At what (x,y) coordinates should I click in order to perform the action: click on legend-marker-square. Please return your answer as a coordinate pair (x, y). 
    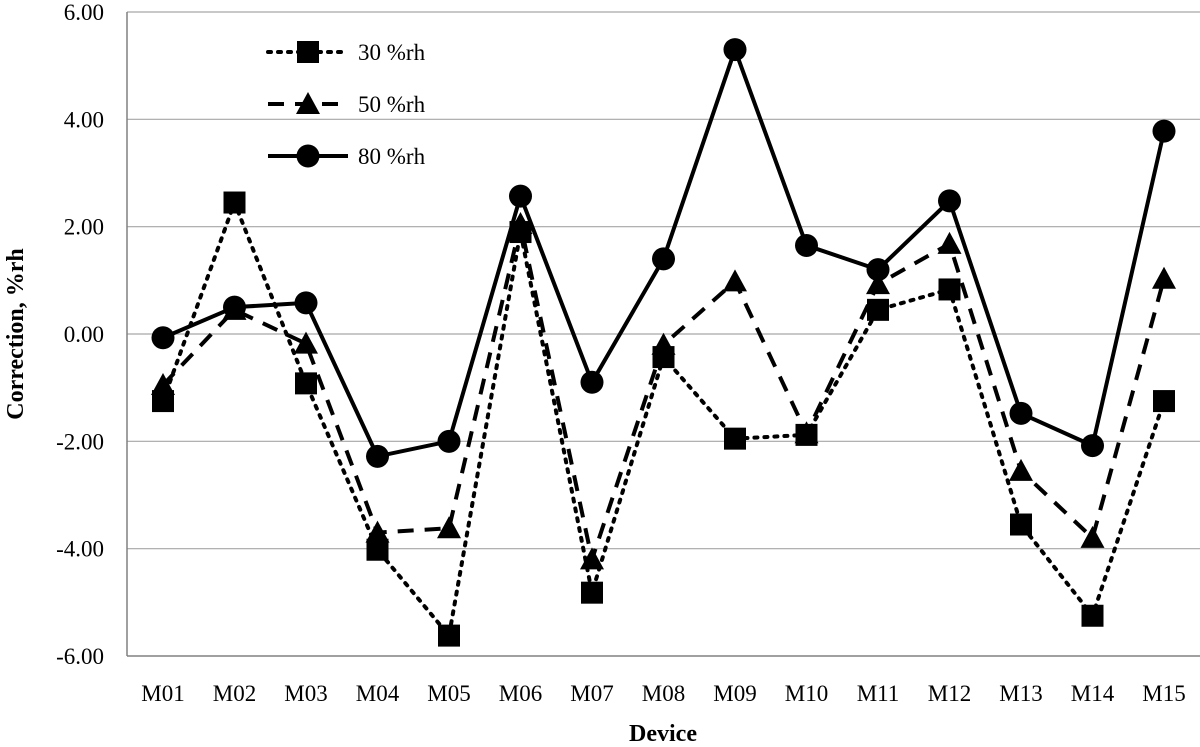
    Looking at the image, I should click on (308, 52).